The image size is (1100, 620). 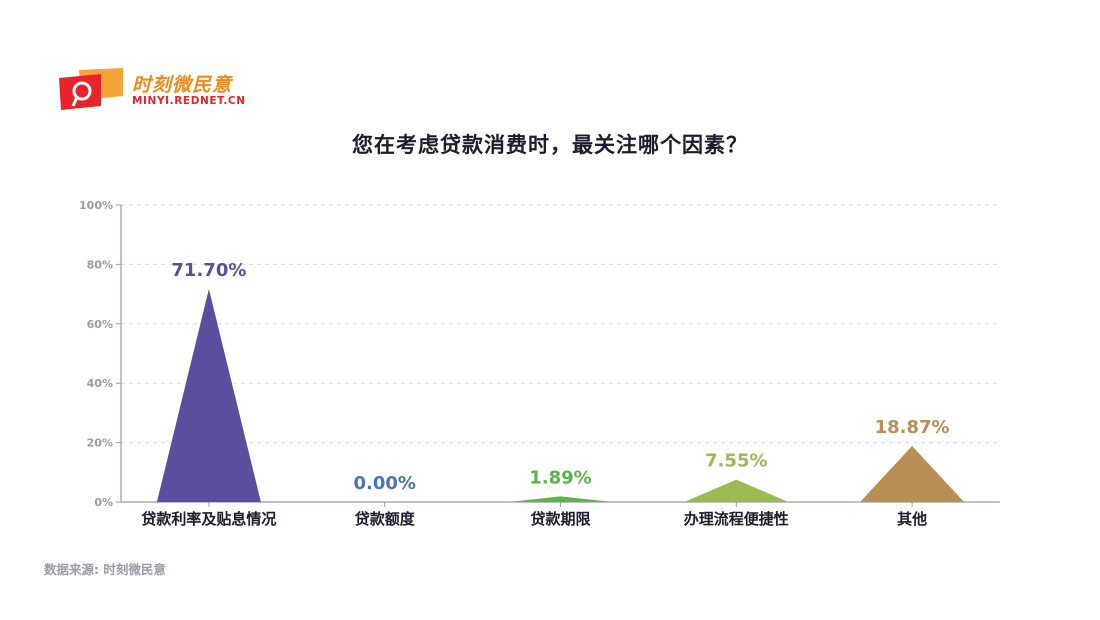 I want to click on data-label: 18.87%, so click(x=912, y=427).